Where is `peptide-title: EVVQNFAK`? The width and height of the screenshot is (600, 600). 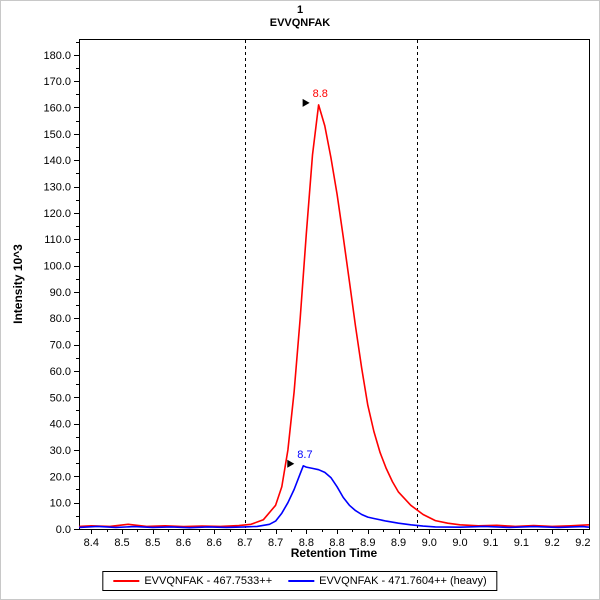
peptide-title: EVVQNFAK is located at coordinates (300, 23).